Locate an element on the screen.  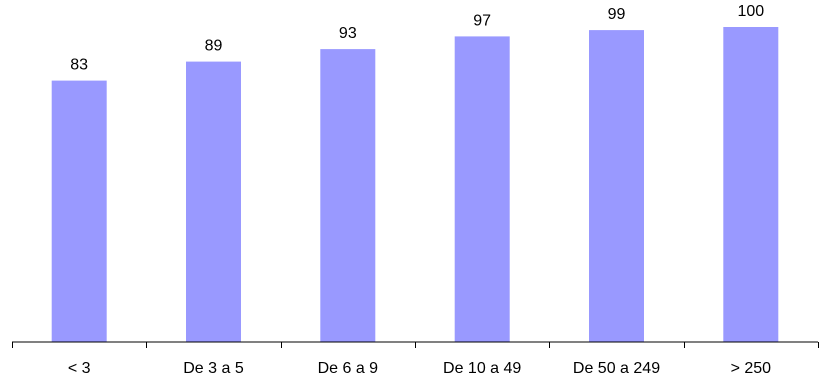
bar-value-label: 97 is located at coordinates (482, 20).